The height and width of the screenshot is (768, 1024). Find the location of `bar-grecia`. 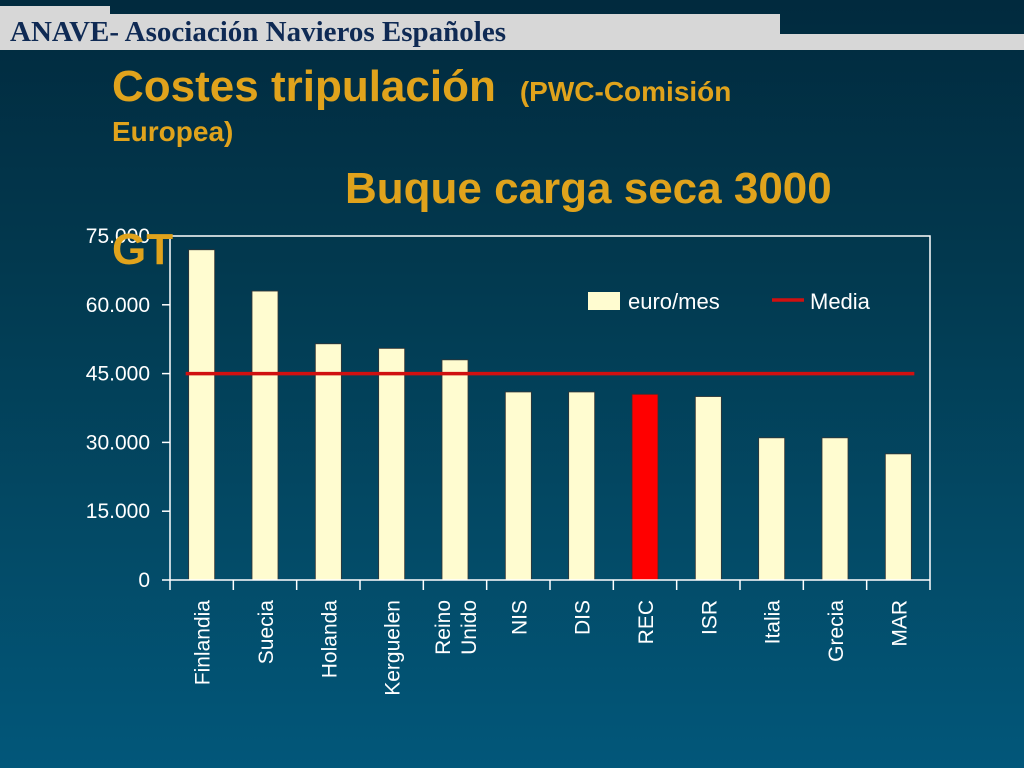

bar-grecia is located at coordinates (835, 509).